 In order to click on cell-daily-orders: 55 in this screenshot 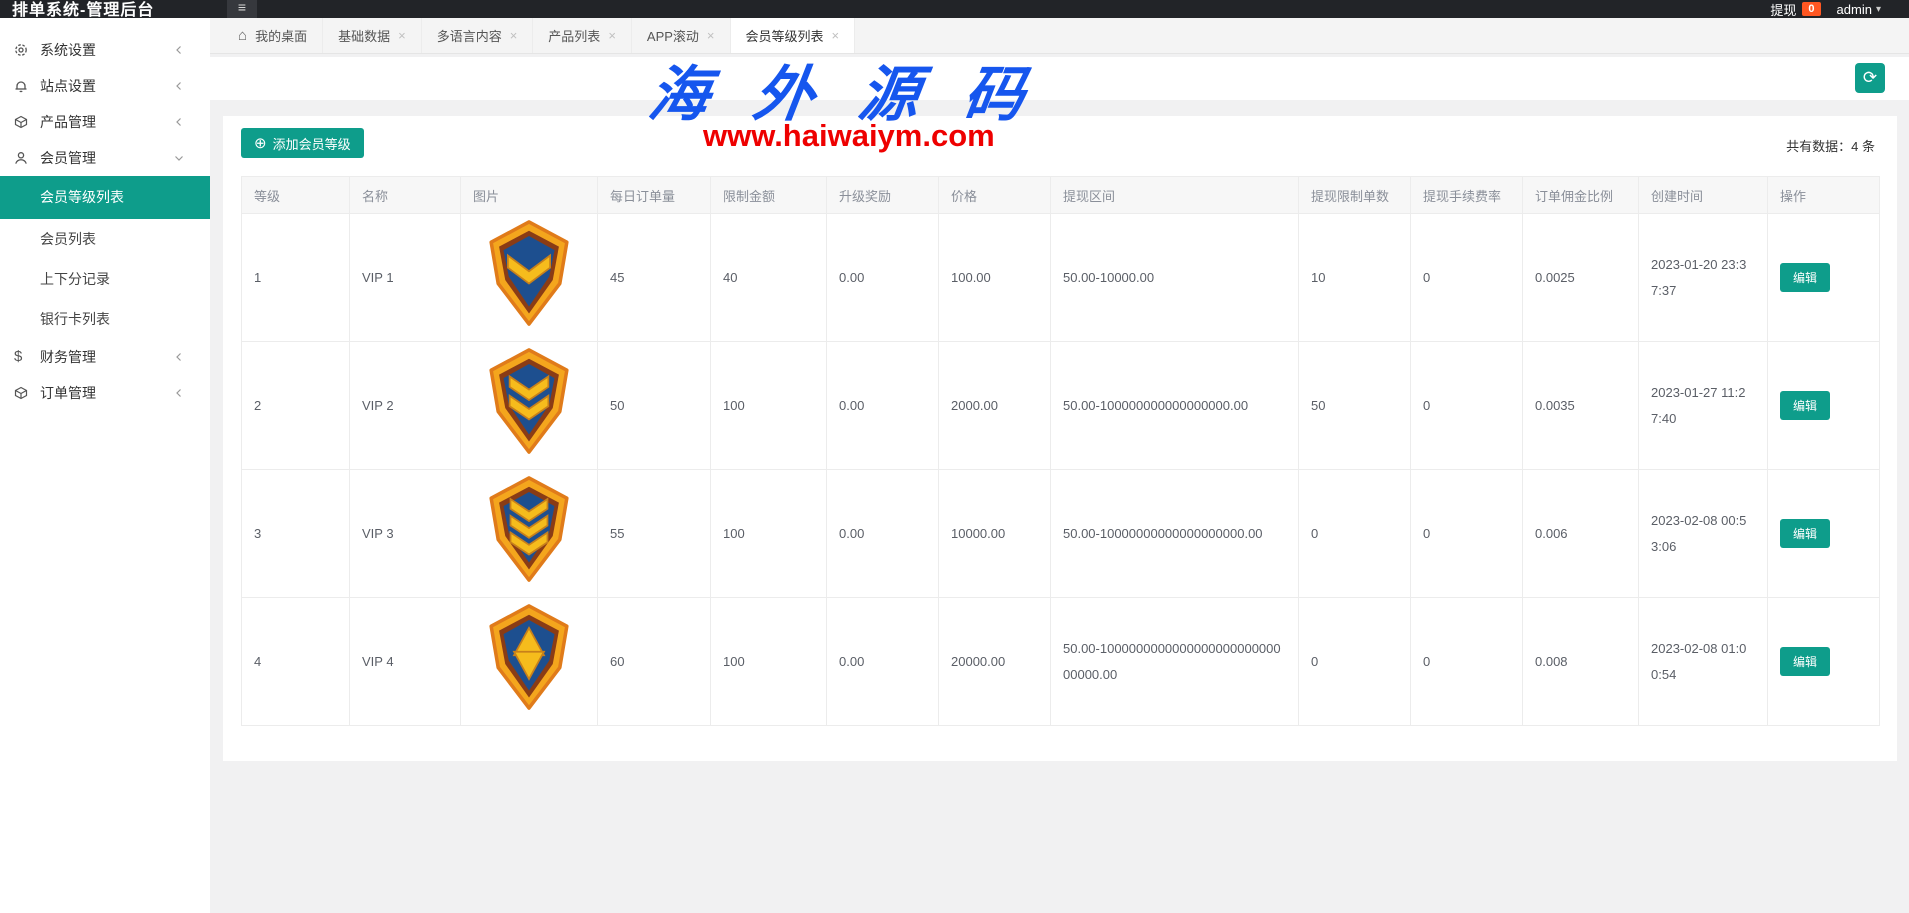, I will do `click(654, 533)`.